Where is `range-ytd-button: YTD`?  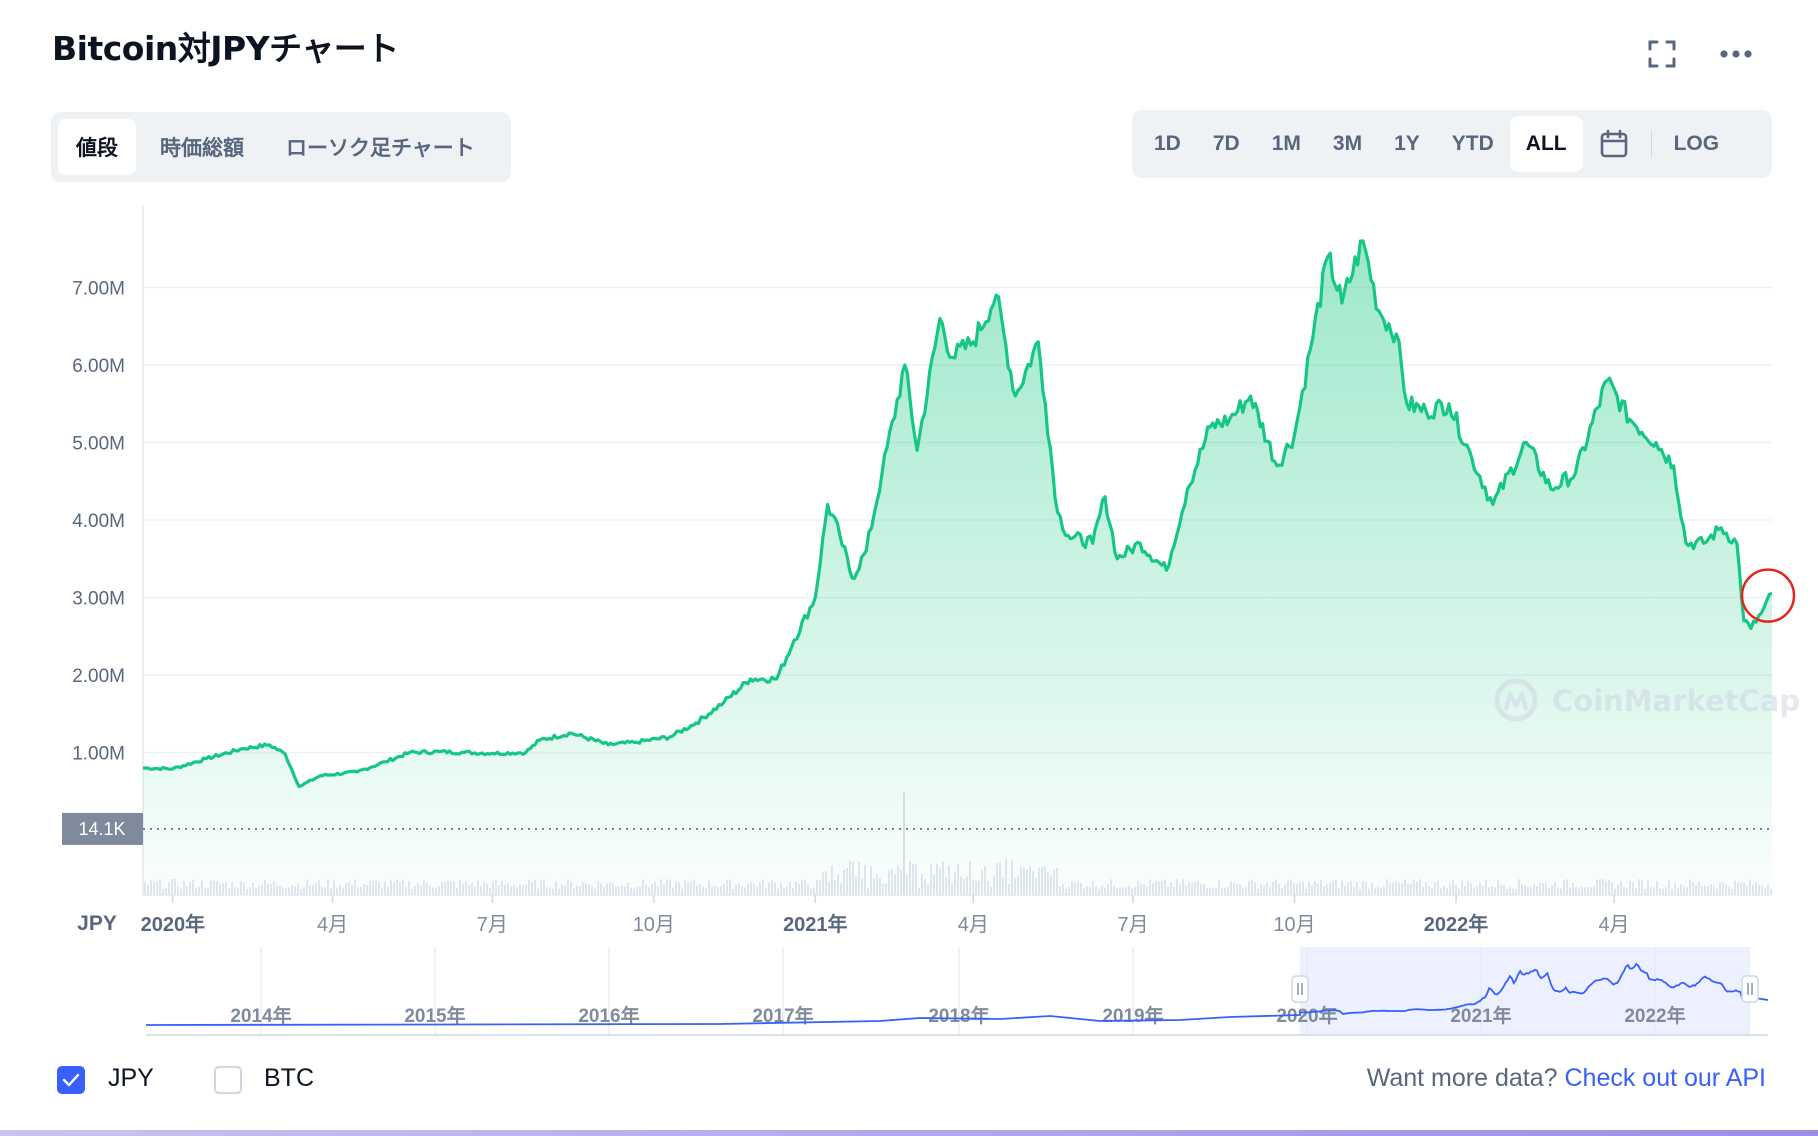
range-ytd-button: YTD is located at coordinates (1472, 143).